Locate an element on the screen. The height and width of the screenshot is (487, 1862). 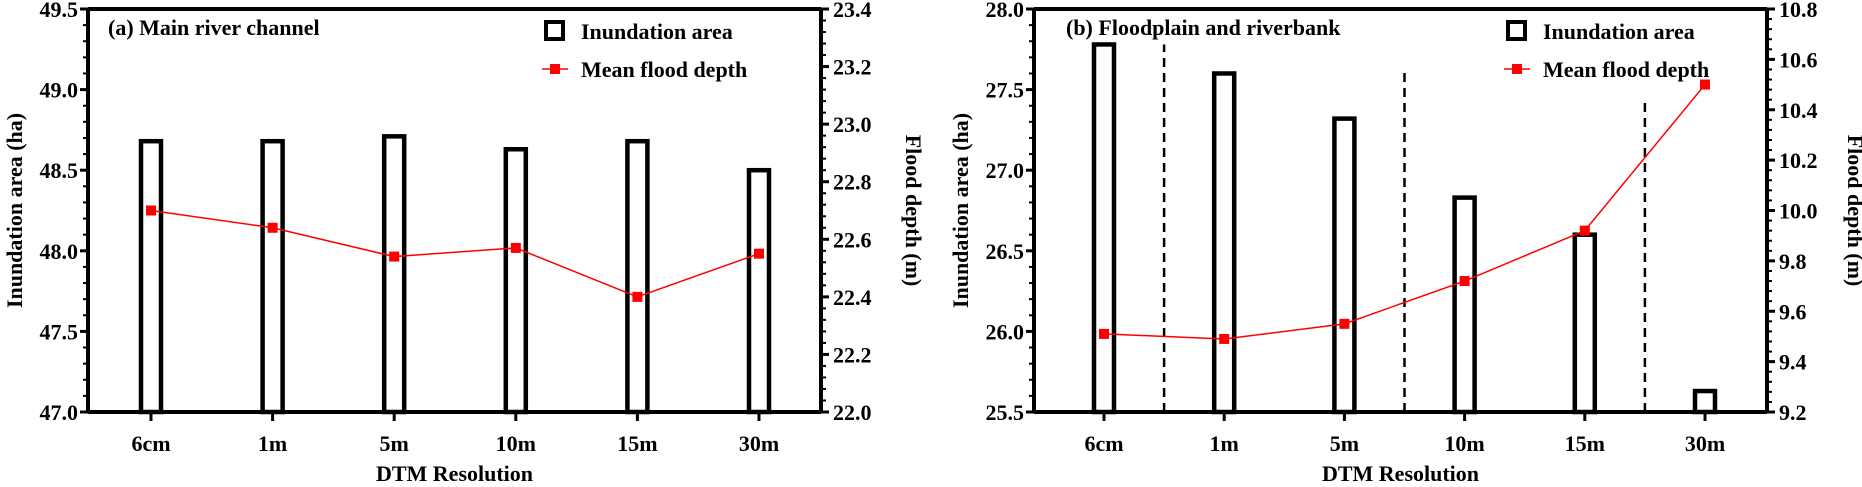
y-tick-label: 48.5 is located at coordinates (59, 170).